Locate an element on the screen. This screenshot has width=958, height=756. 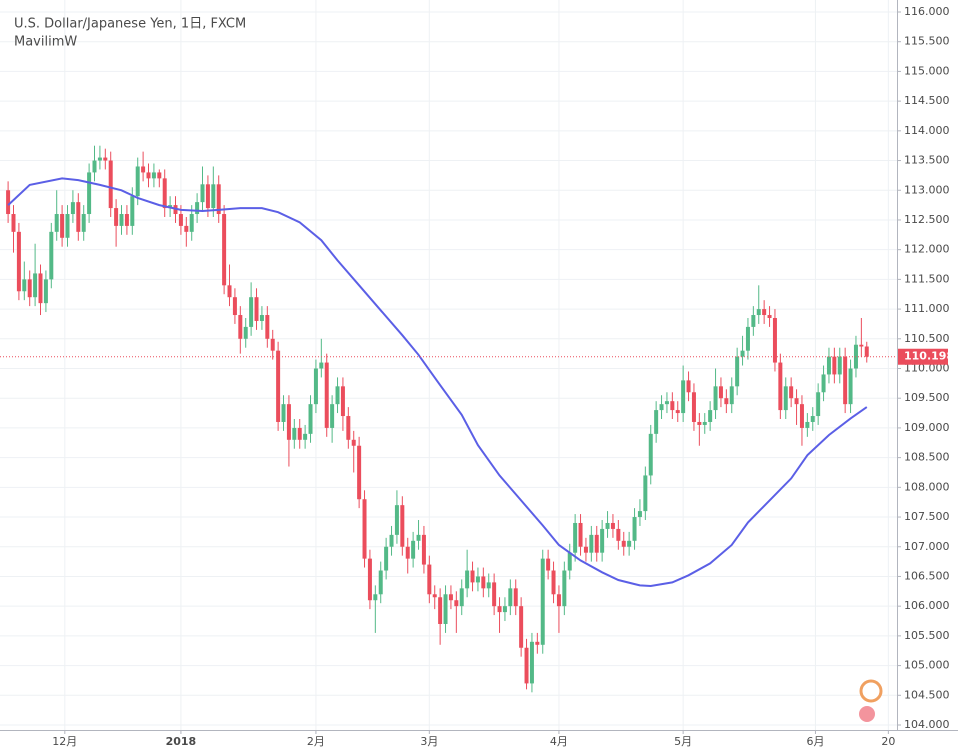
x-tick-label: 2018 is located at coordinates (181, 741).